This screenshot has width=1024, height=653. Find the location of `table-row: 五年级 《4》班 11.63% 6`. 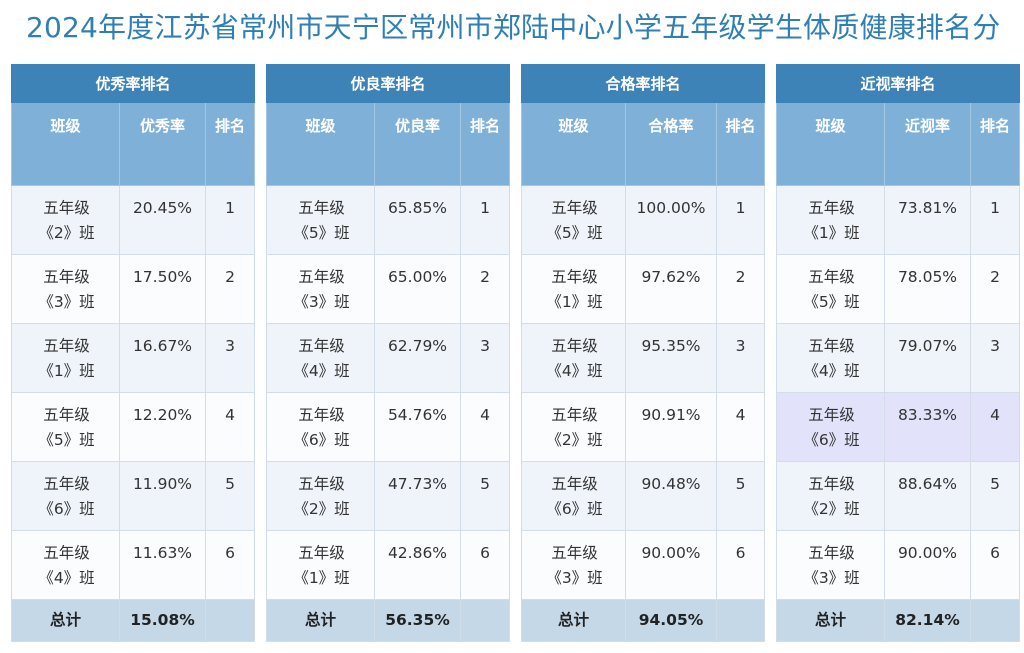

table-row: 五年级 《4》班 11.63% 6 is located at coordinates (133, 565).